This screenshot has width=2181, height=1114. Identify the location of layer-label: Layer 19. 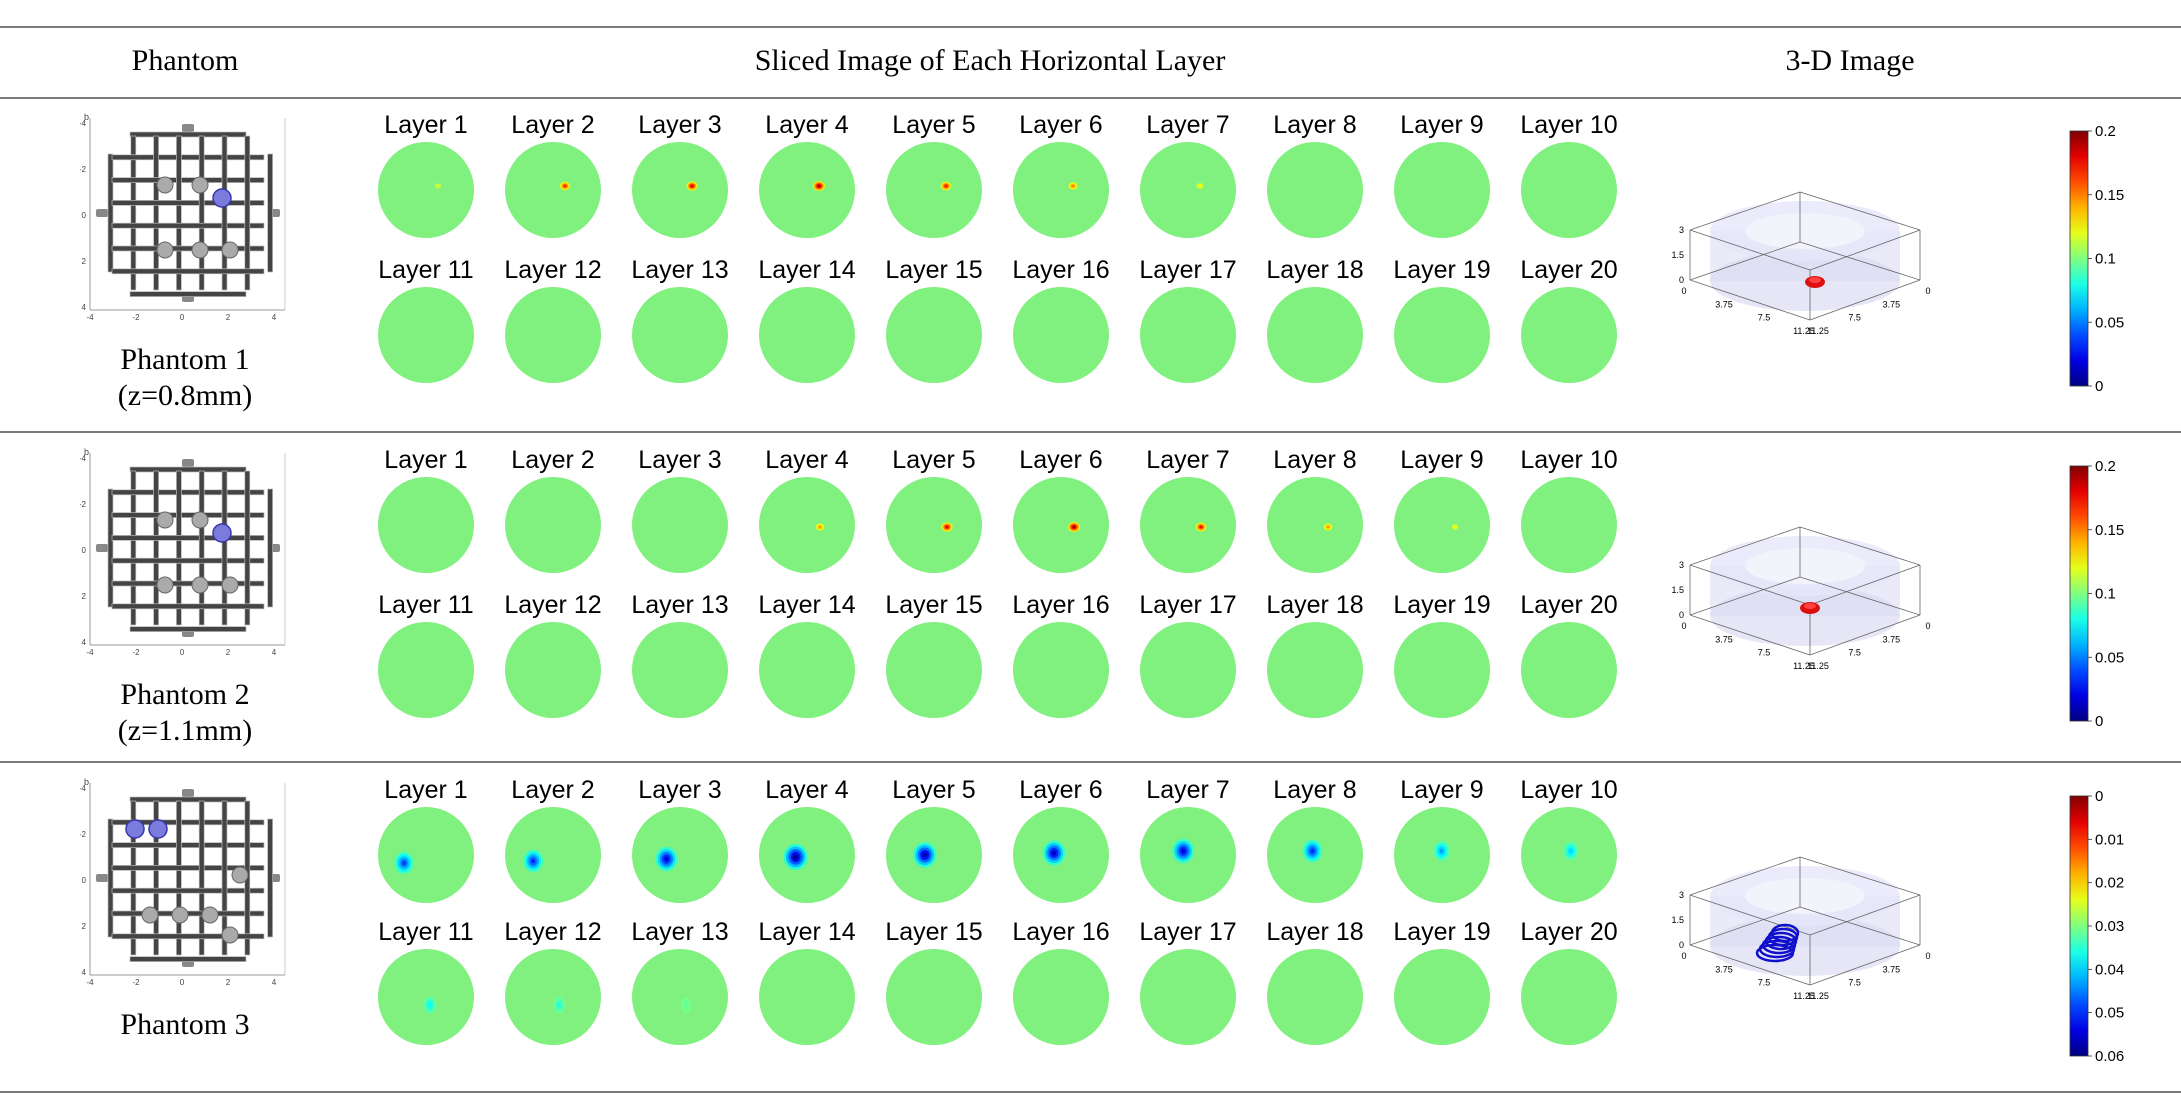
(1442, 605).